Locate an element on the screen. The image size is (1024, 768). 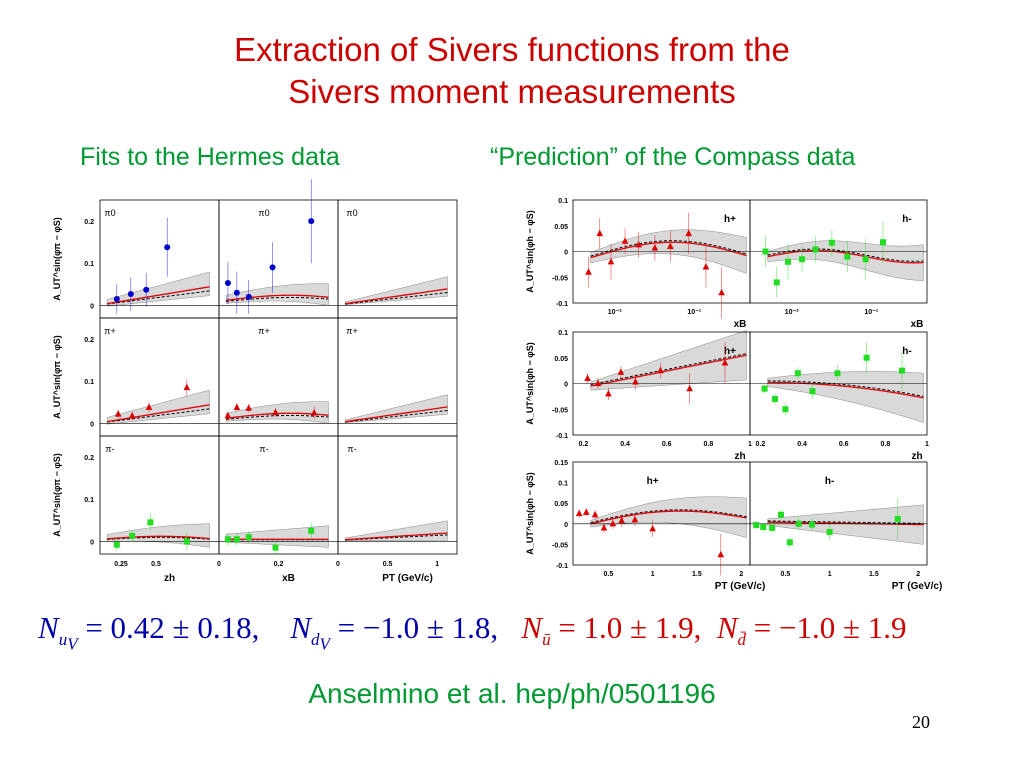
n-ubar-symbol: N is located at coordinates (532, 627).